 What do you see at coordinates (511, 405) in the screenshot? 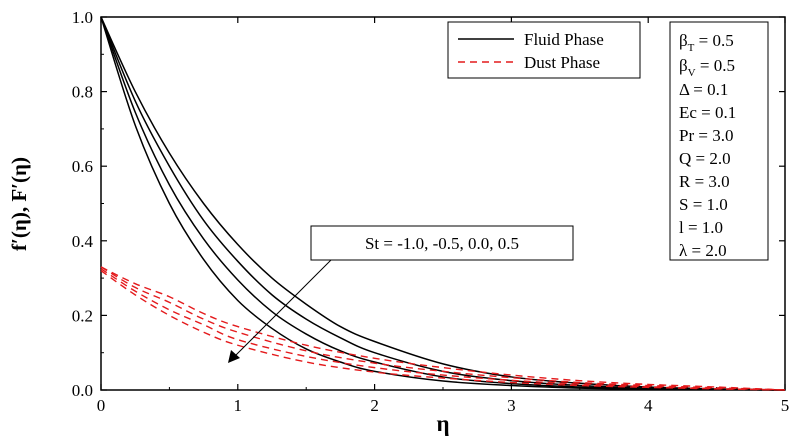
I see `x-tick-label: 3` at bounding box center [511, 405].